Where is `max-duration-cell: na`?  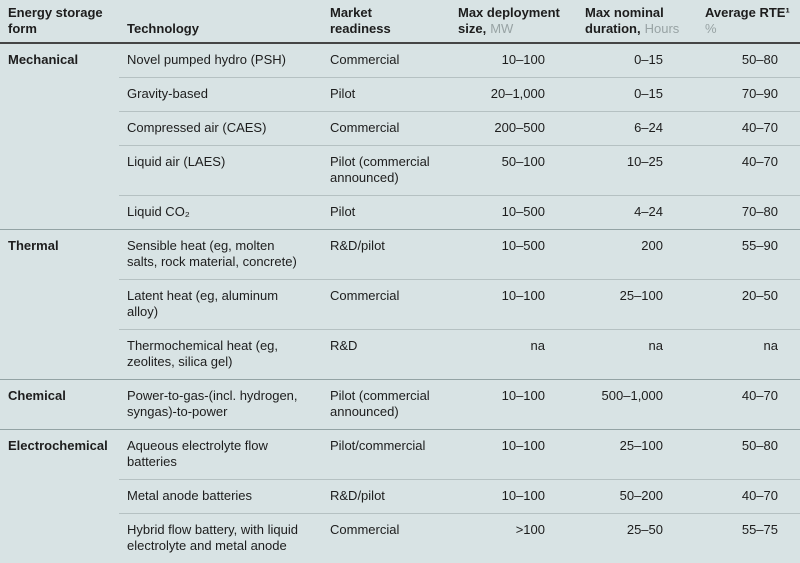
max-duration-cell: na is located at coordinates (637, 355).